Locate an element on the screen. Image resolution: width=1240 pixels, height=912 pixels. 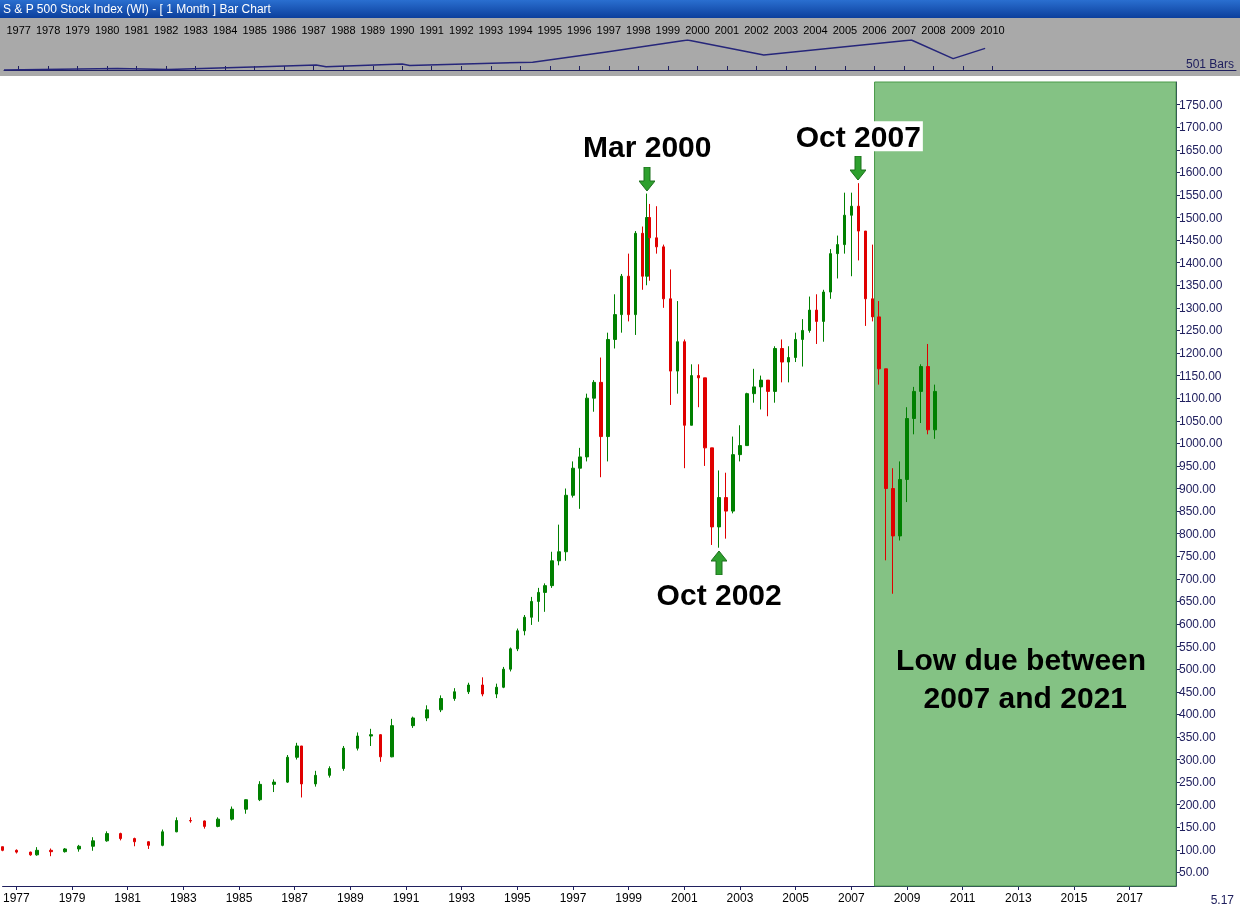
y-tick-label: 500.00 is located at coordinates (1198, 669).